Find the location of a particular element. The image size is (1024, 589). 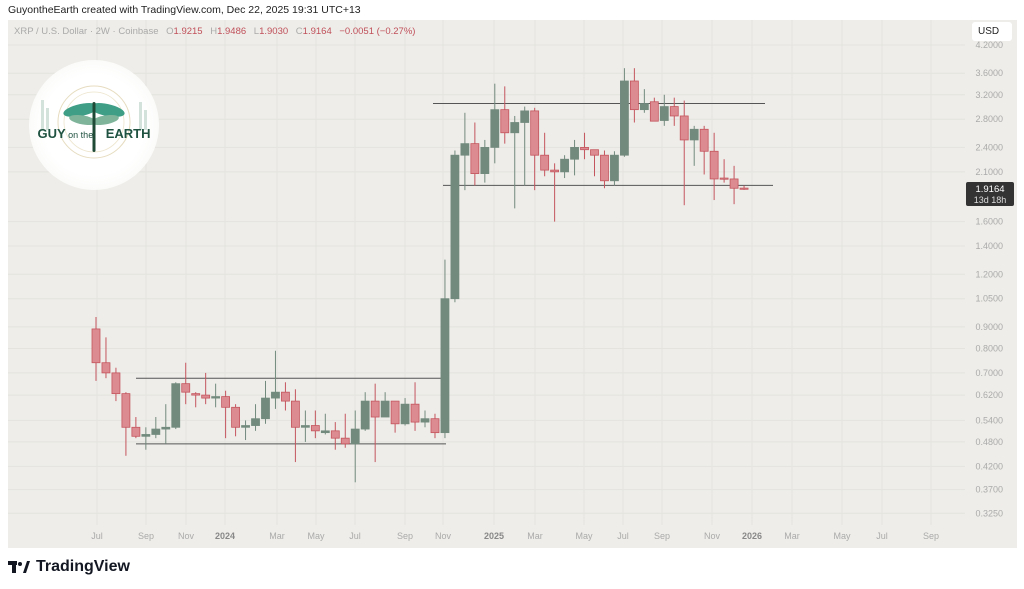

x-tick-label: Mar is located at coordinates (277, 536).